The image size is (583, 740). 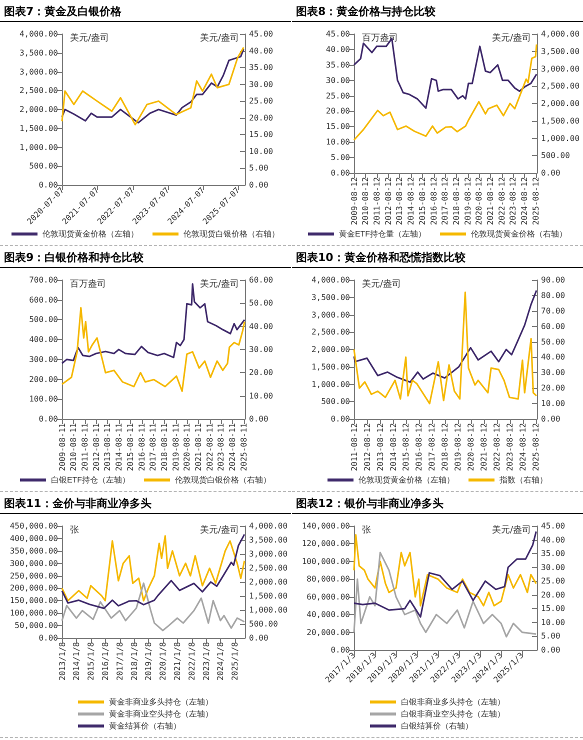 I want to click on legend-label: 黄金非商业空头持仓（左轴）, so click(x=161, y=714).